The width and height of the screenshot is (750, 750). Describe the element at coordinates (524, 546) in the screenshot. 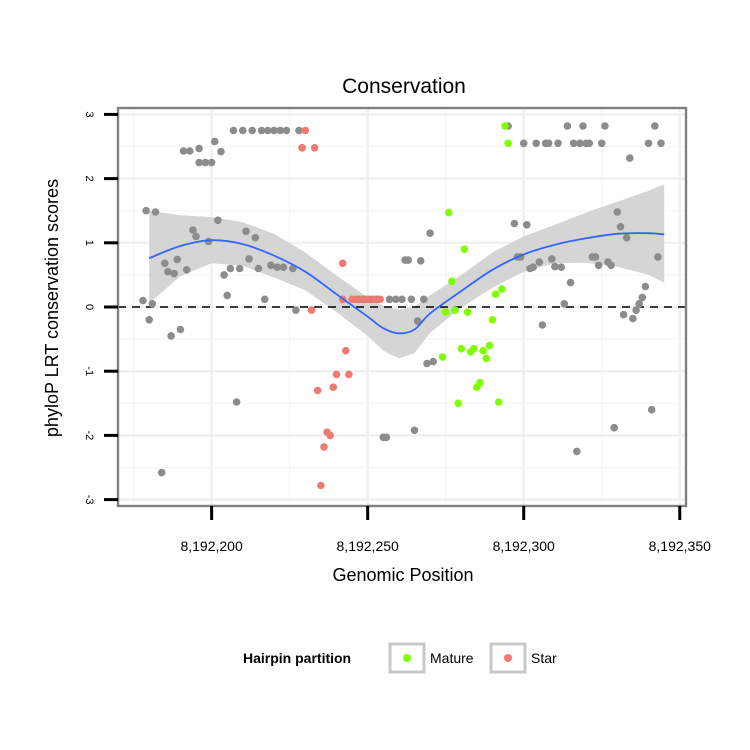

I see `x-tick-label: 8,192,300` at that location.